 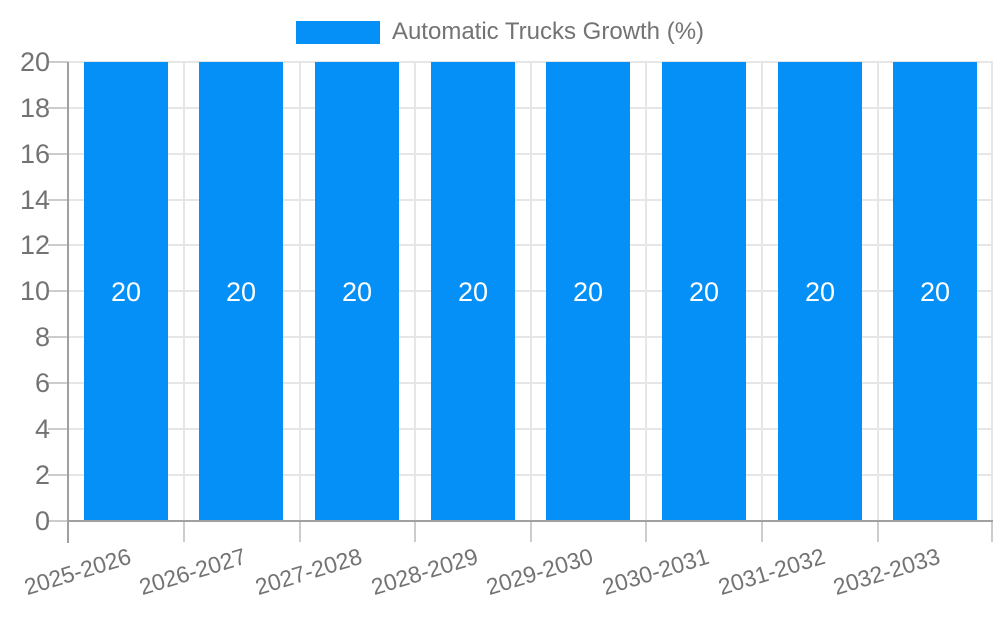 I want to click on y-axis-label: 20, so click(x=34, y=62).